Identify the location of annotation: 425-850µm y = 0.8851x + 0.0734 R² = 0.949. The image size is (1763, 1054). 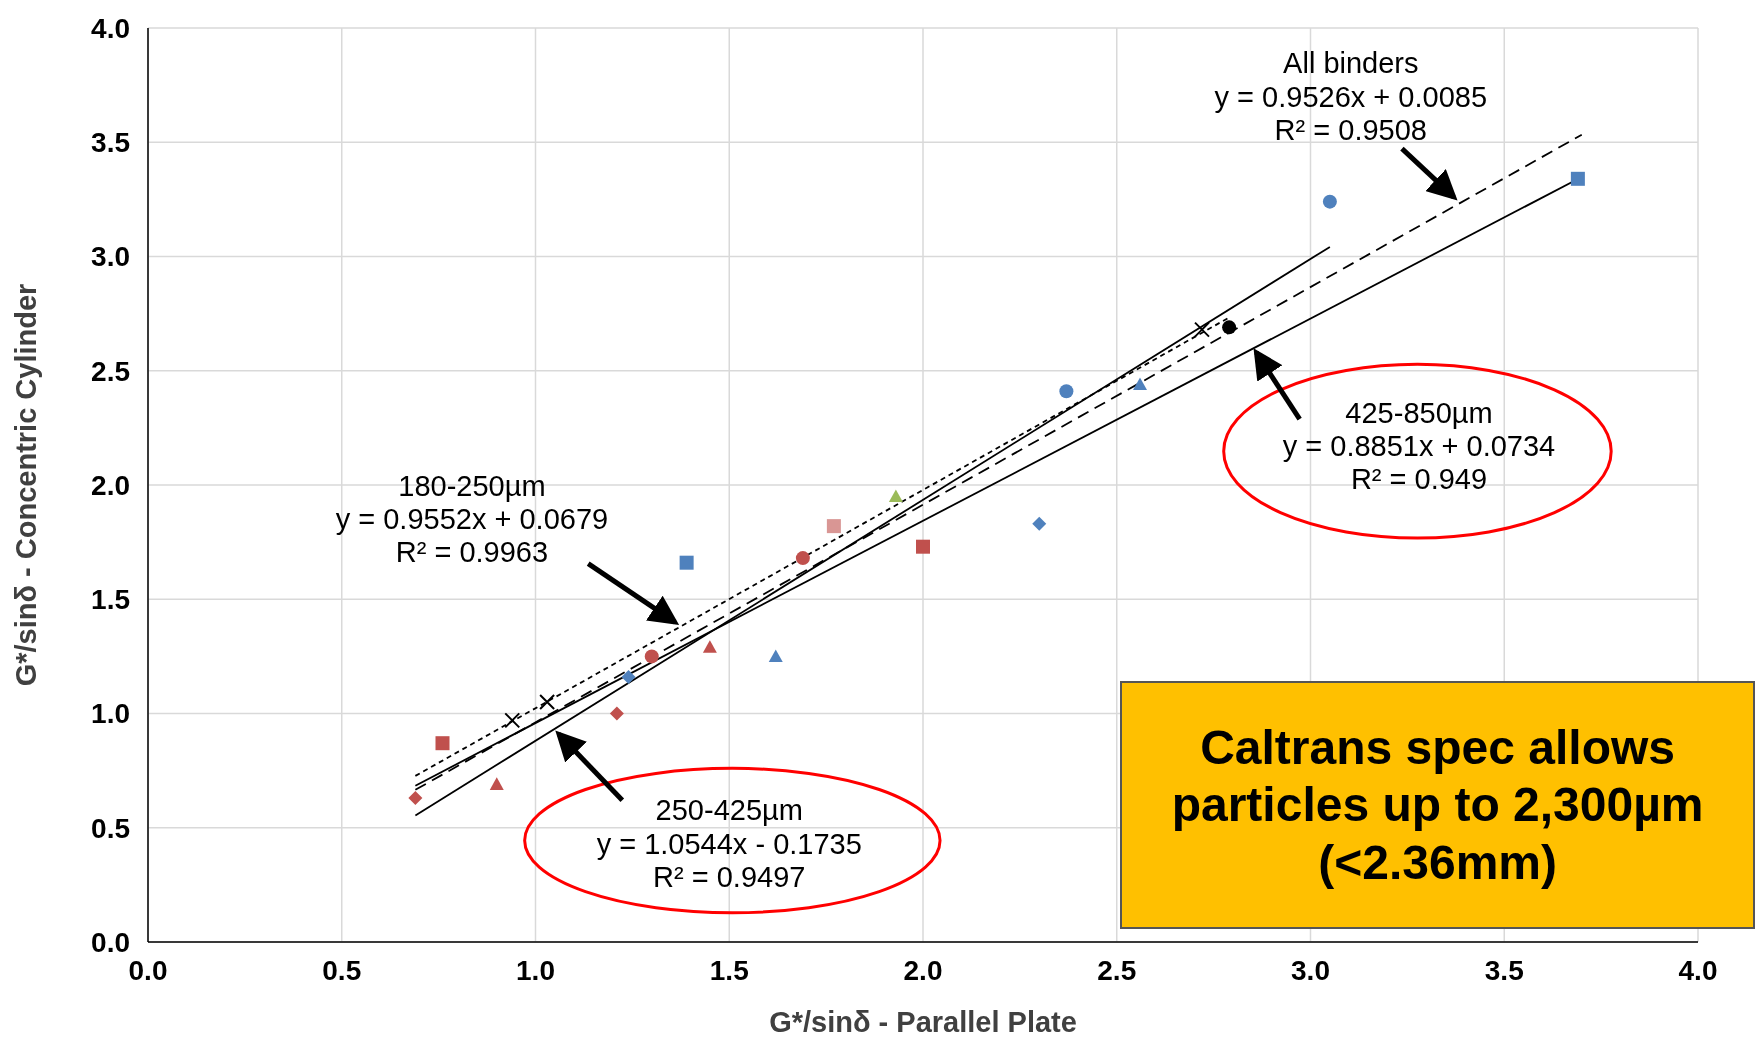
(1419, 446).